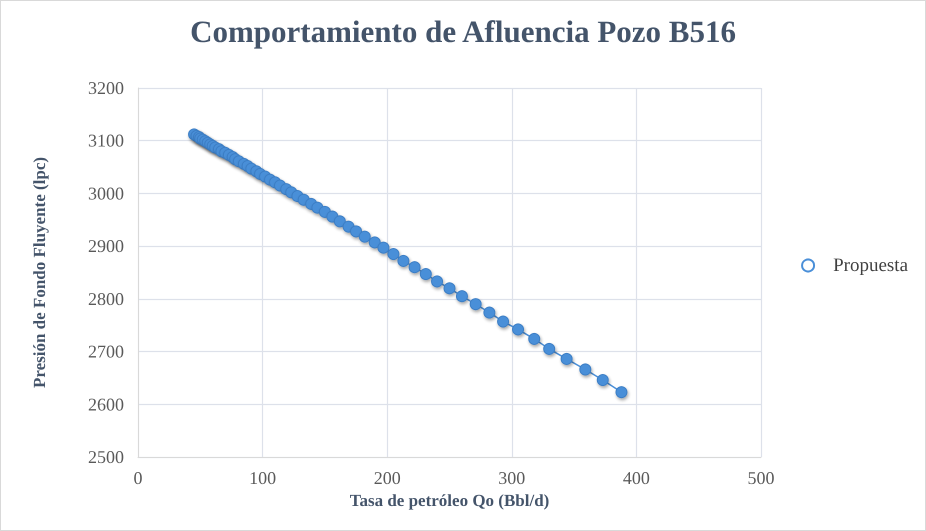  Describe the element at coordinates (106, 457) in the screenshot. I see `y-tick-label: 2500` at that location.